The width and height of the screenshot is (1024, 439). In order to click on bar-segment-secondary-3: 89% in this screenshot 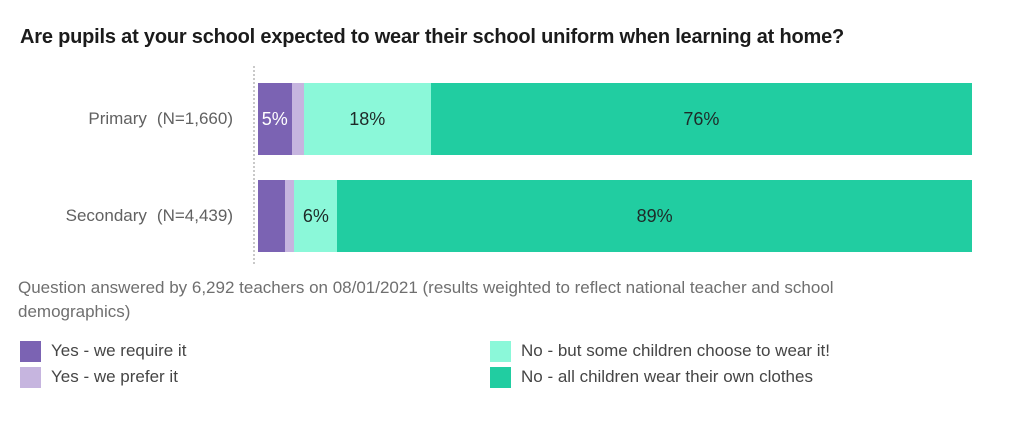, I will do `click(654, 216)`.